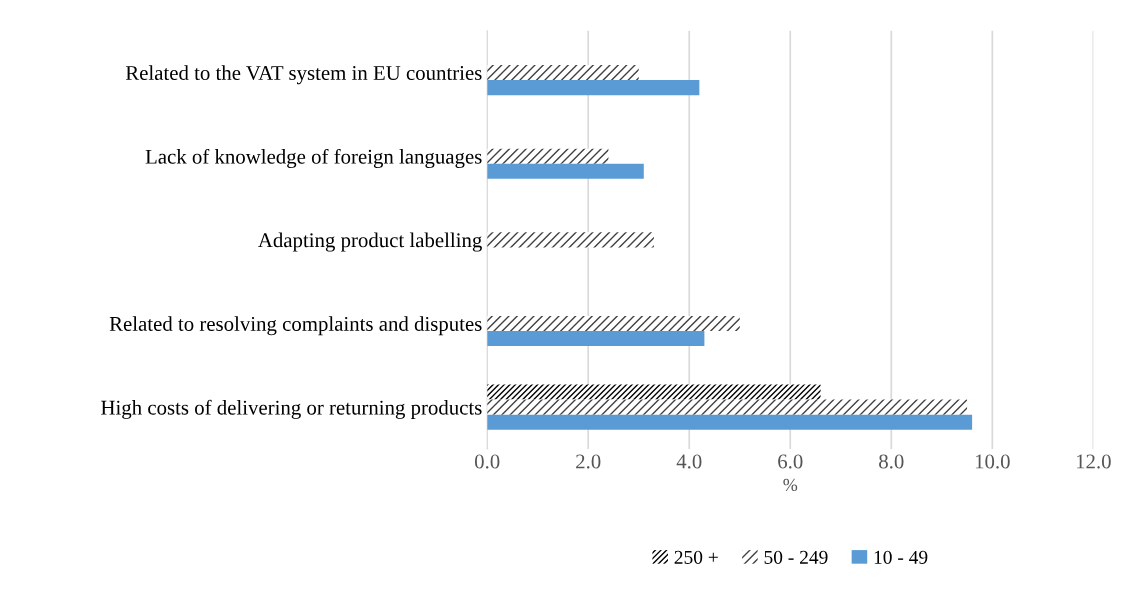 This screenshot has width=1133, height=615. What do you see at coordinates (901, 557) in the screenshot?
I see `legend-label: 10 - 49` at bounding box center [901, 557].